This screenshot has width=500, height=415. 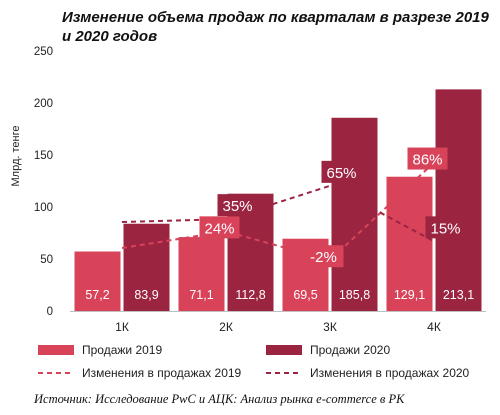 I want to click on legend-label: Изменения в продажах 2019, so click(x=162, y=373).